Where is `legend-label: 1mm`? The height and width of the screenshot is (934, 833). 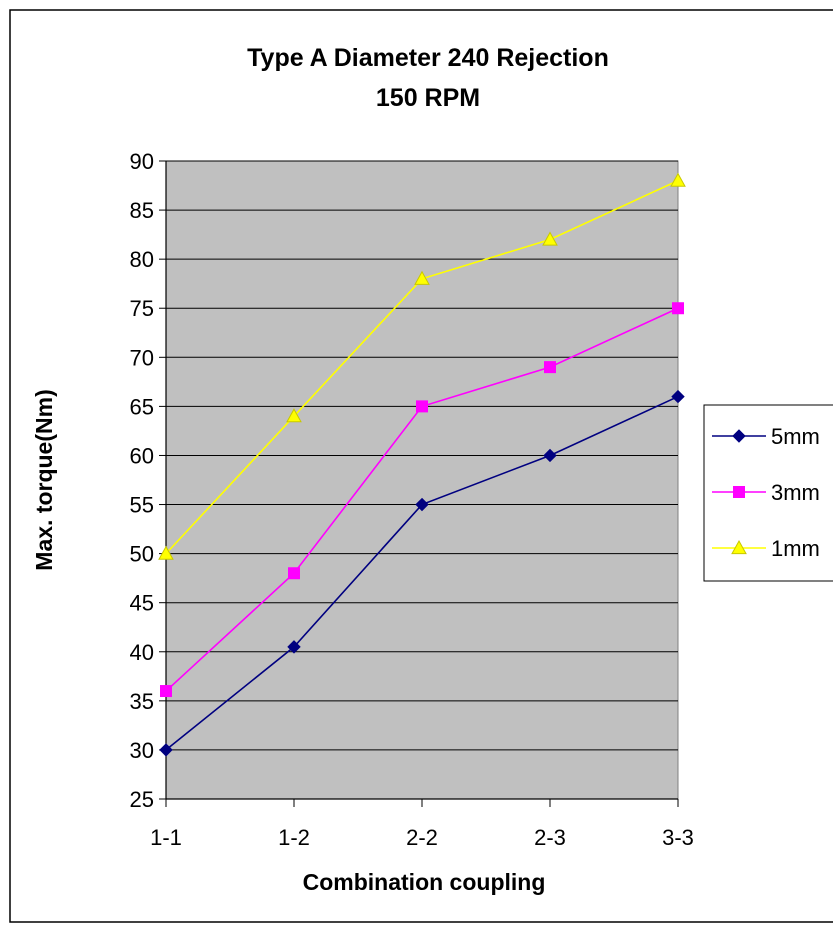 legend-label: 1mm is located at coordinates (795, 548).